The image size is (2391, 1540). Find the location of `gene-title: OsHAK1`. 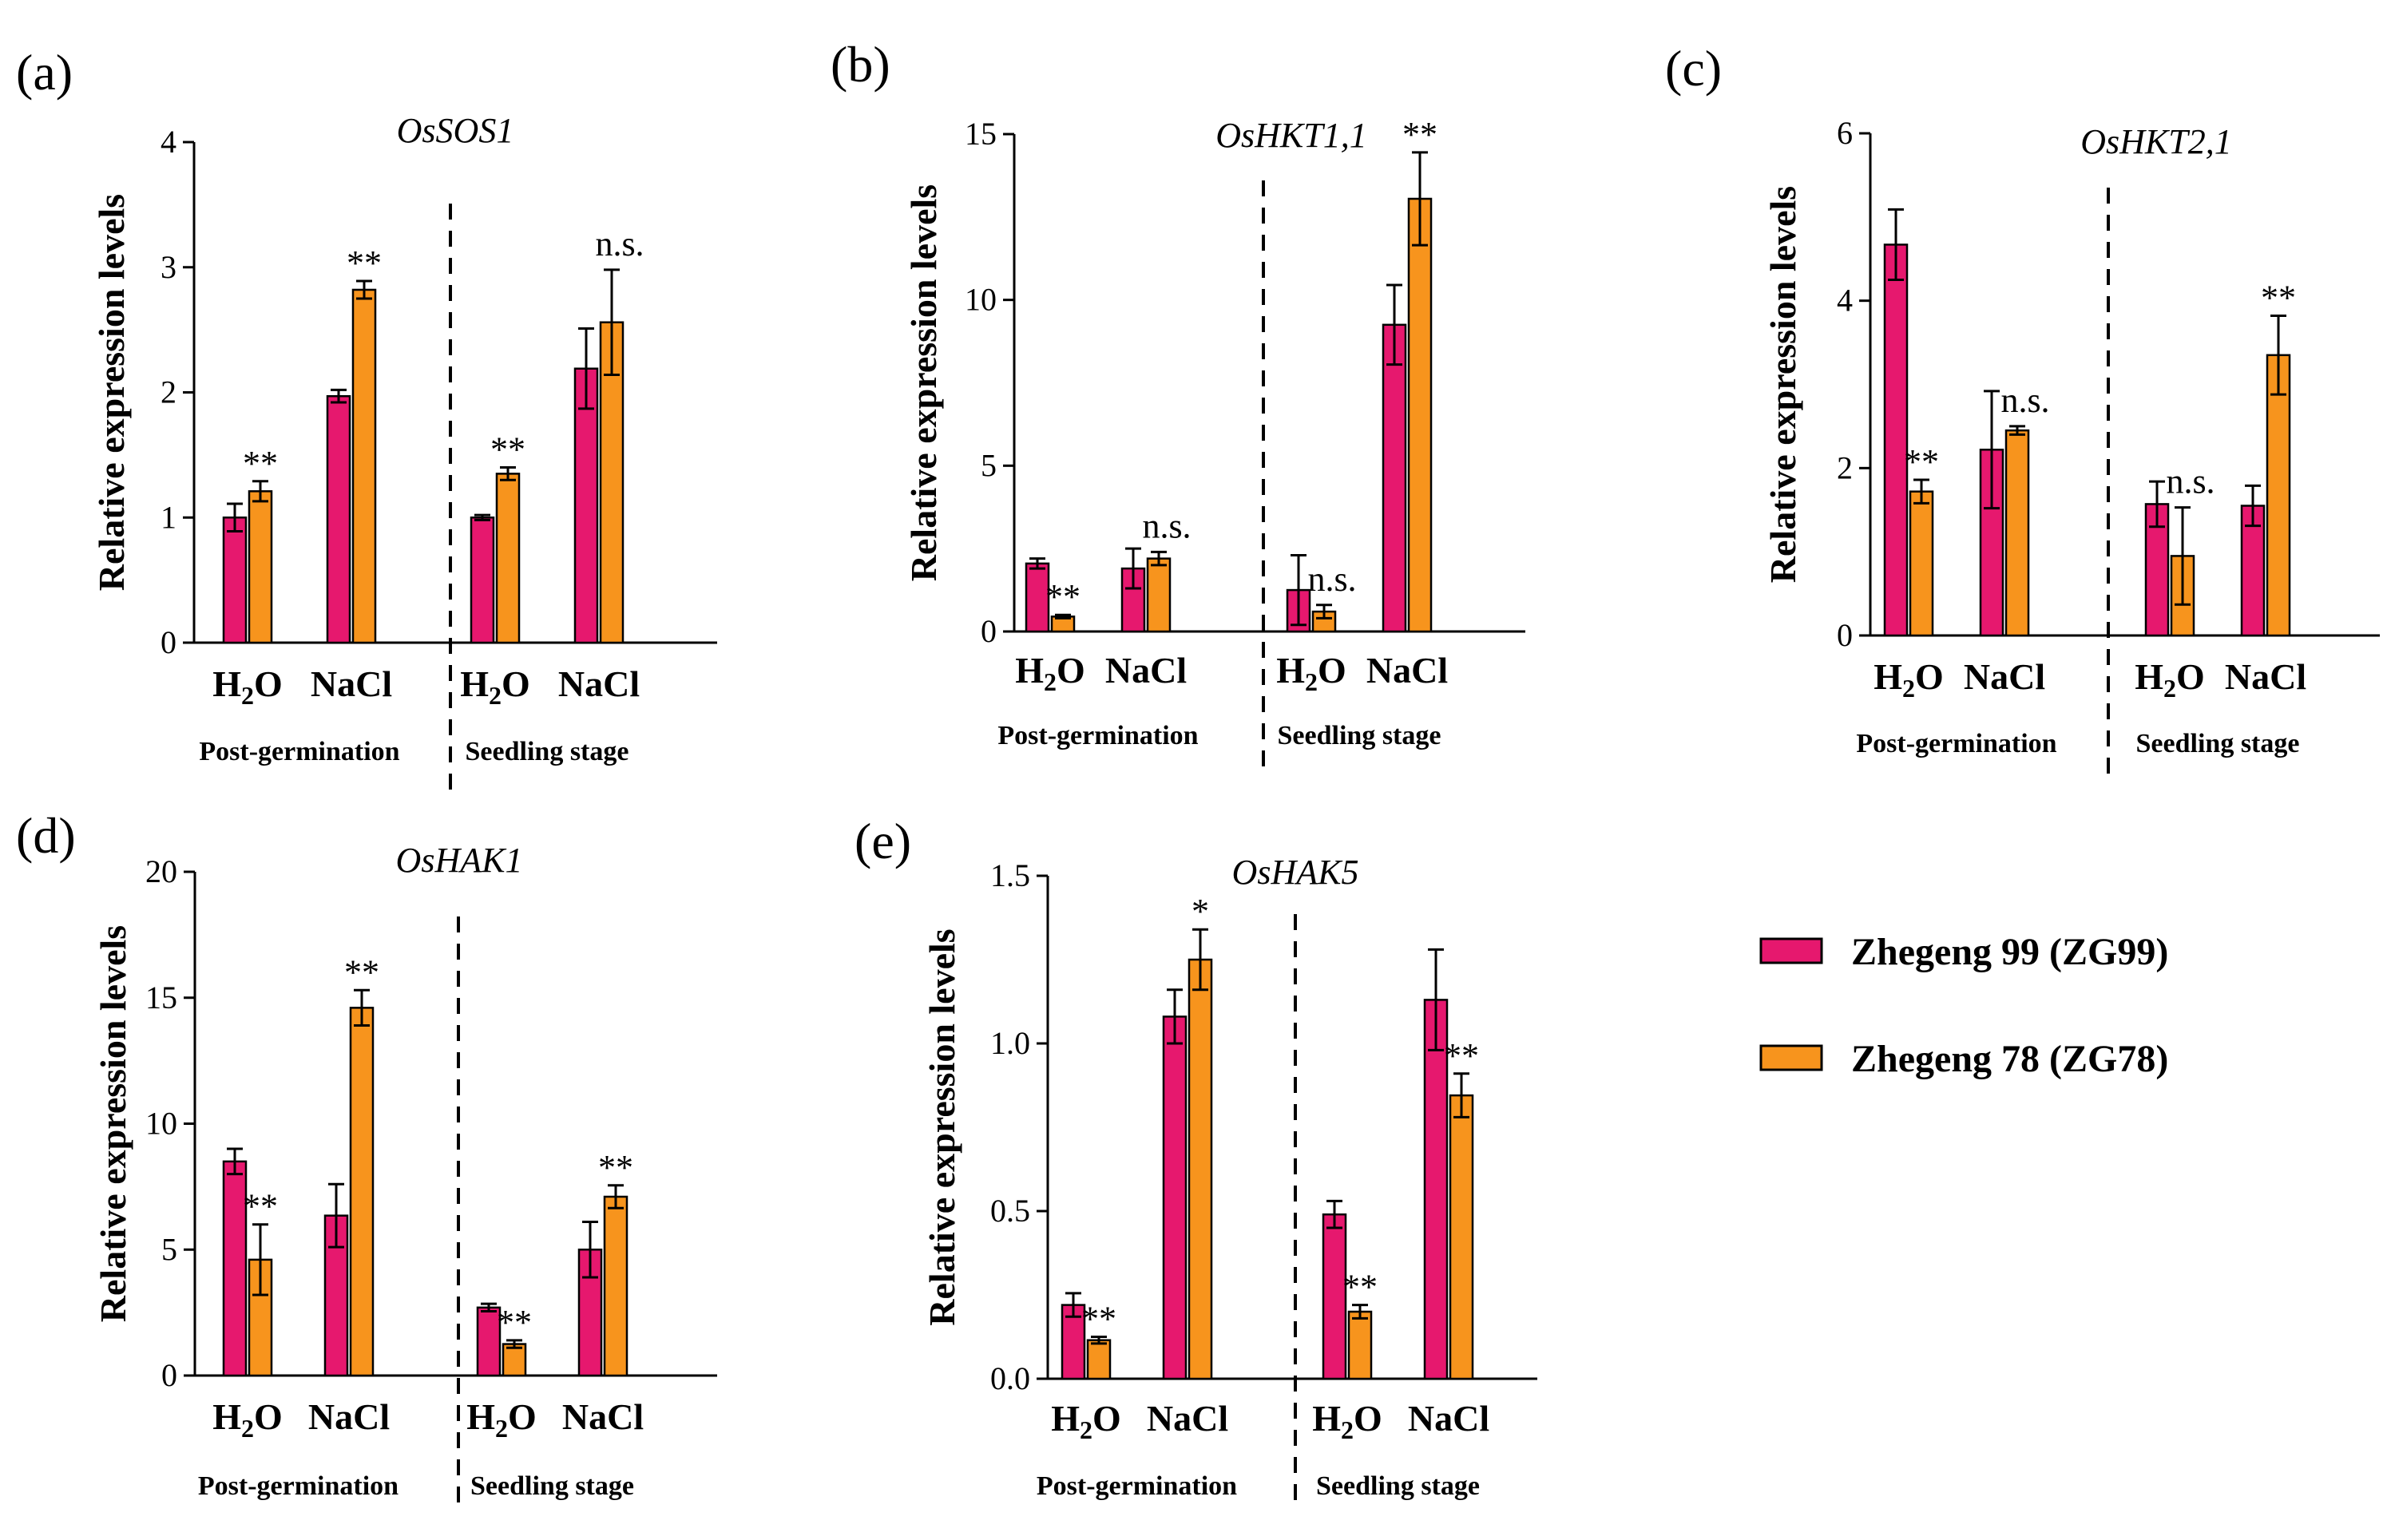

gene-title: OsHAK1 is located at coordinates (459, 860).